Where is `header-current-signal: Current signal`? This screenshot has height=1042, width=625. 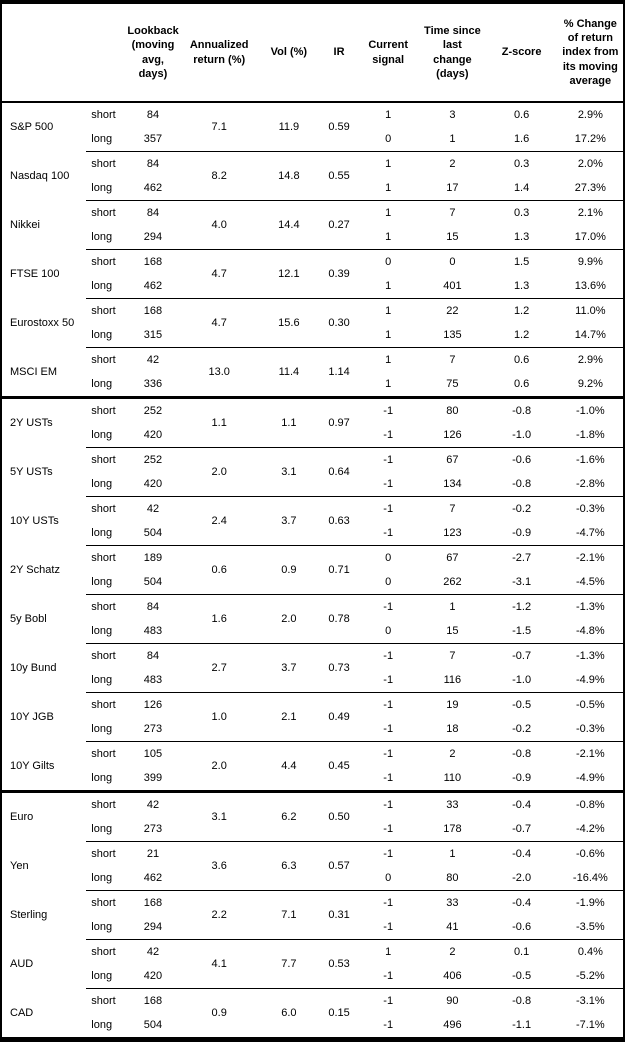 header-current-signal: Current signal is located at coordinates (388, 52).